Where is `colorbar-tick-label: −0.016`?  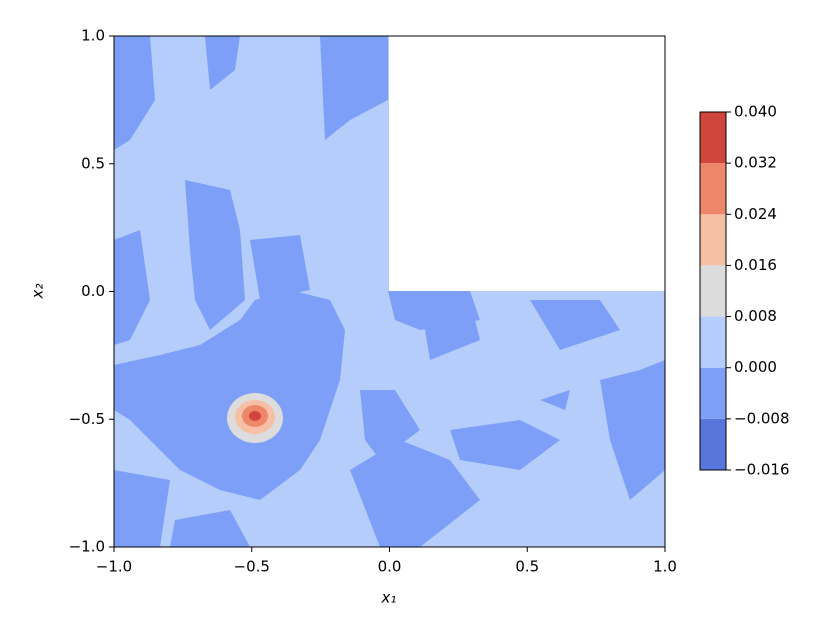
colorbar-tick-label: −0.016 is located at coordinates (762, 470).